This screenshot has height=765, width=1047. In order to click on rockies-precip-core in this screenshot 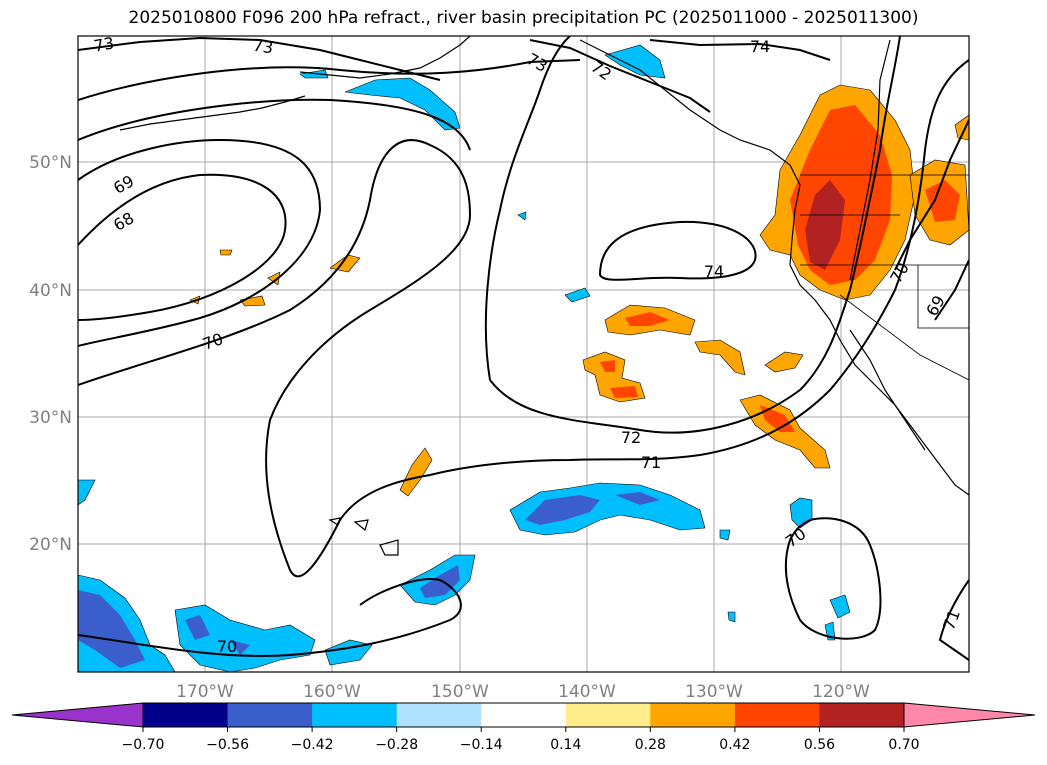, I will do `click(942, 201)`.